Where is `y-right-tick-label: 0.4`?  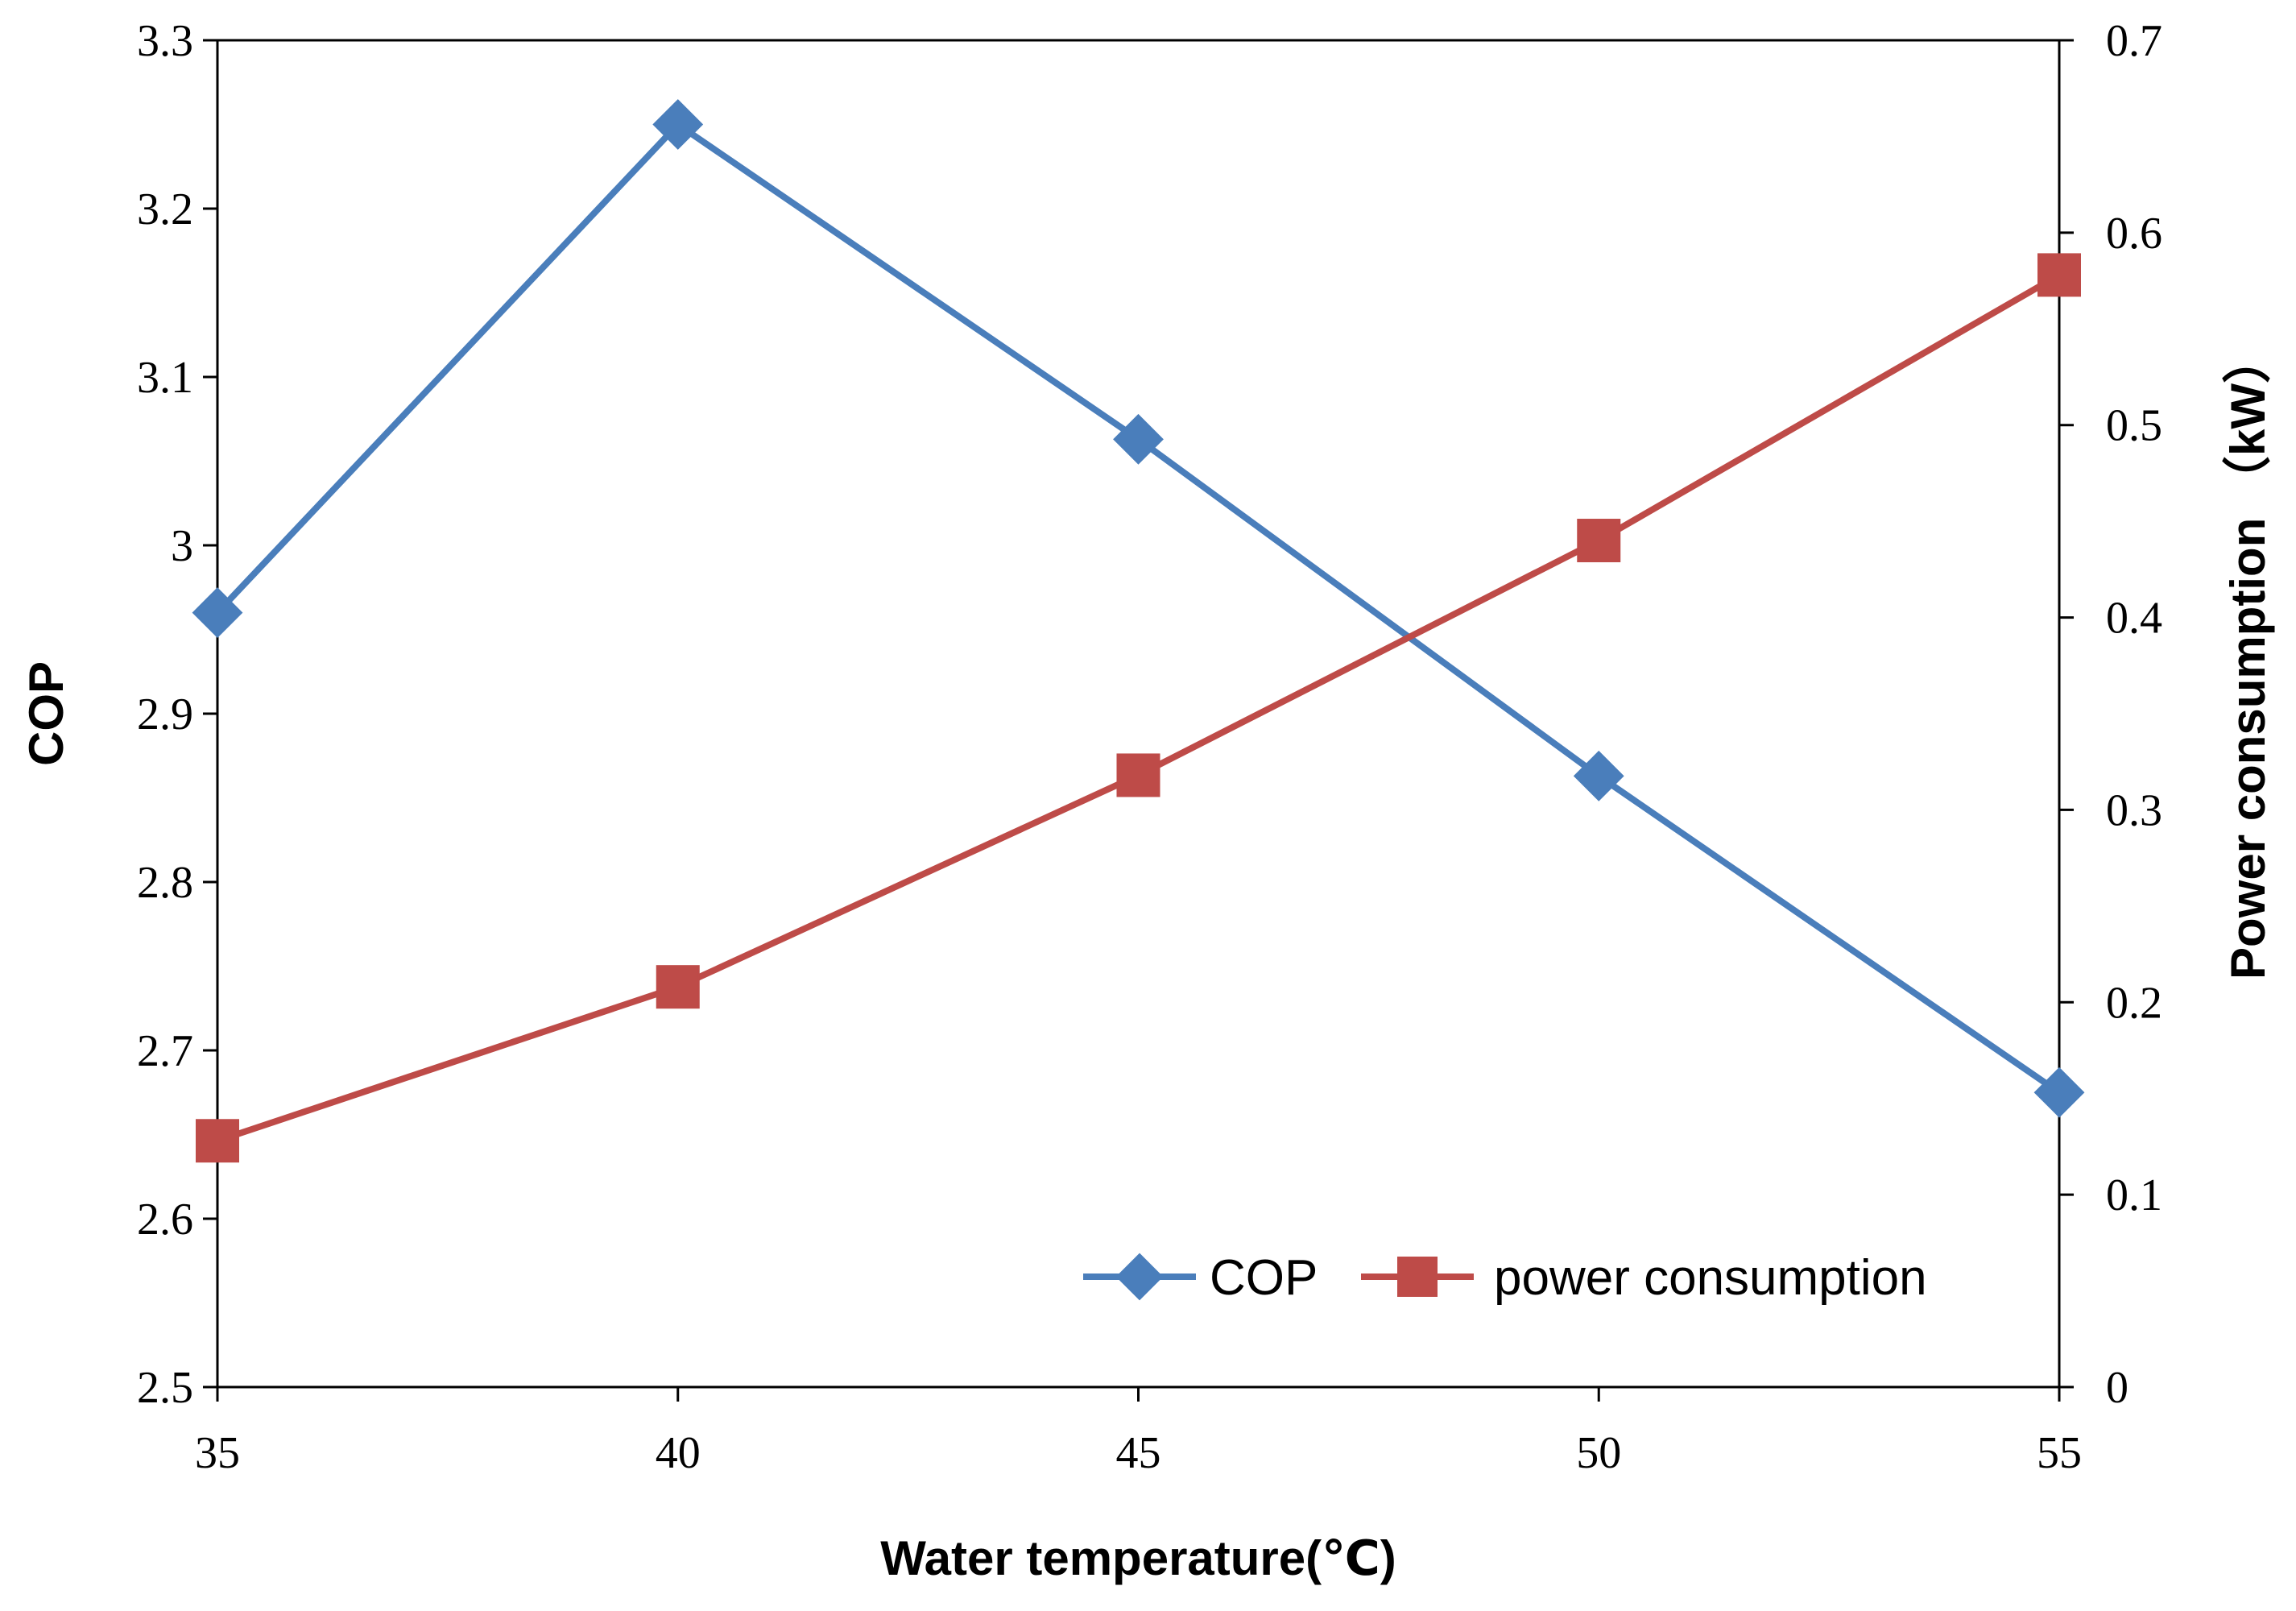
y-right-tick-label: 0.4 is located at coordinates (2134, 619).